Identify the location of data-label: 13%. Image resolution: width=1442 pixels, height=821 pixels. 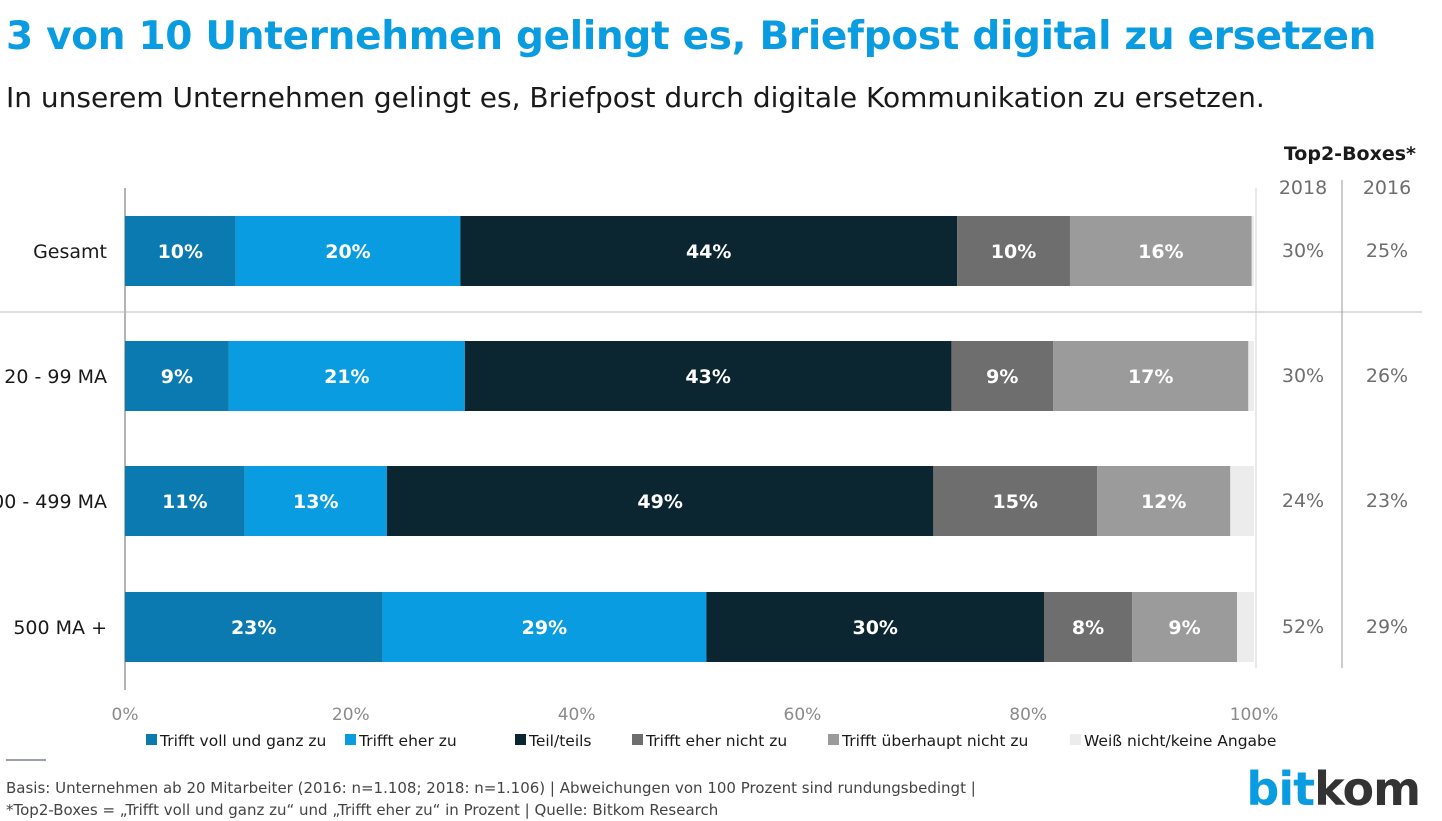
(315, 502).